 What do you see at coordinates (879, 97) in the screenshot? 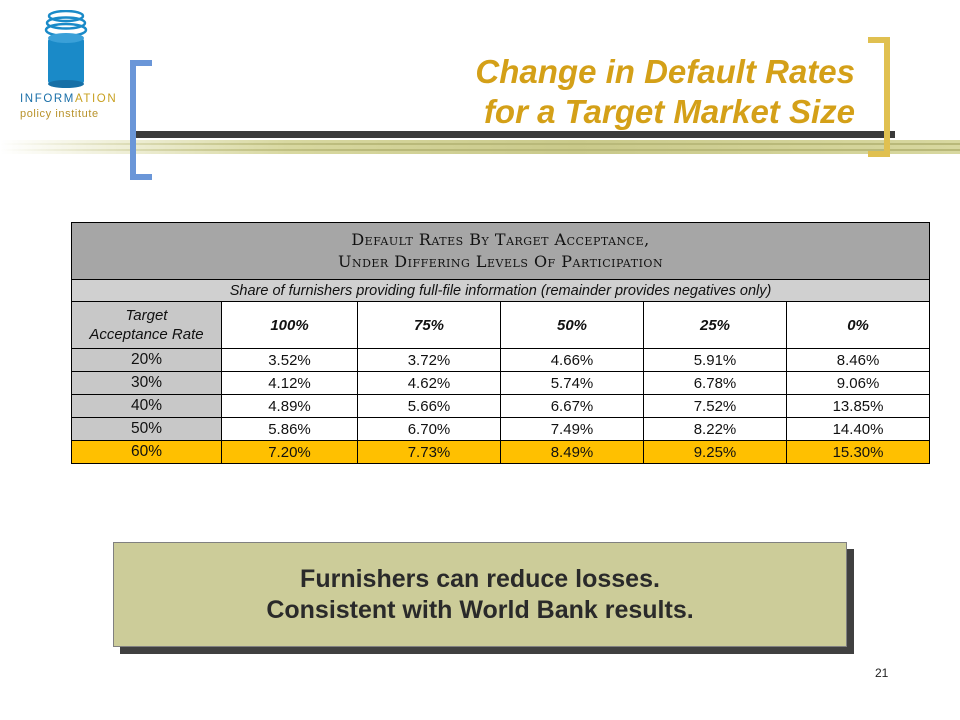
I see `right-bracket-decoration` at bounding box center [879, 97].